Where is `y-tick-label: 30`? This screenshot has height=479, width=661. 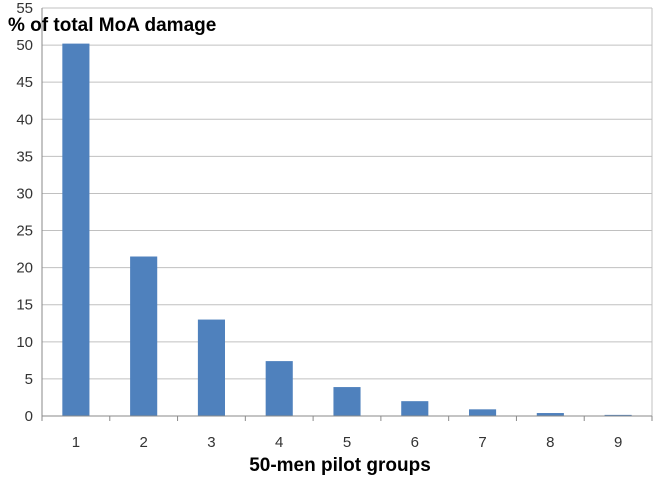
y-tick-label: 30 is located at coordinates (24, 193).